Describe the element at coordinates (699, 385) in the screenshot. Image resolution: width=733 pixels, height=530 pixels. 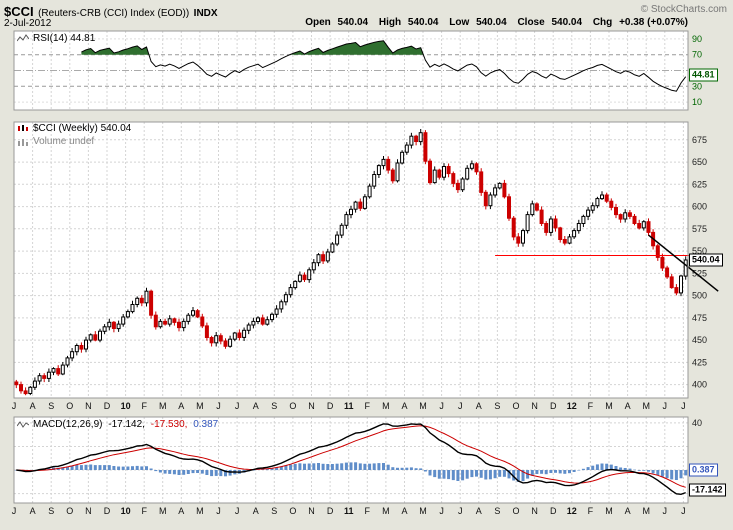
I see `svg-text: 400` at that location.